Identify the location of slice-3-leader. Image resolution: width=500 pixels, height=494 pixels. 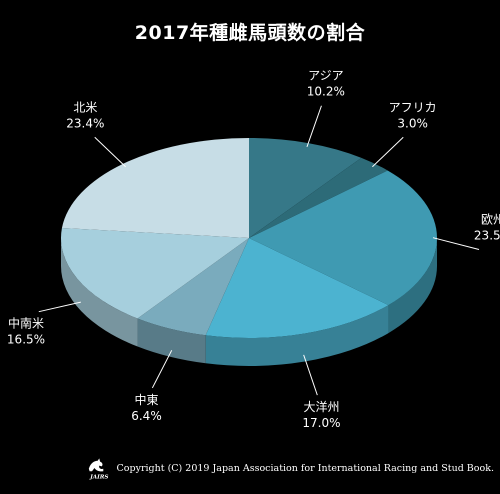
(456, 244).